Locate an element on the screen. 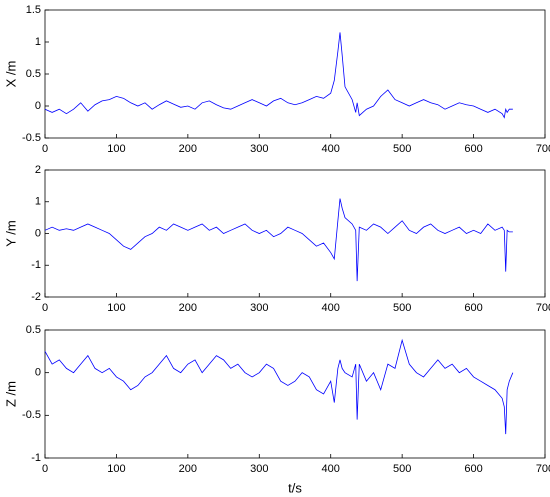 This screenshot has height=497, width=550. y-tick-label: 2 is located at coordinates (38, 170).